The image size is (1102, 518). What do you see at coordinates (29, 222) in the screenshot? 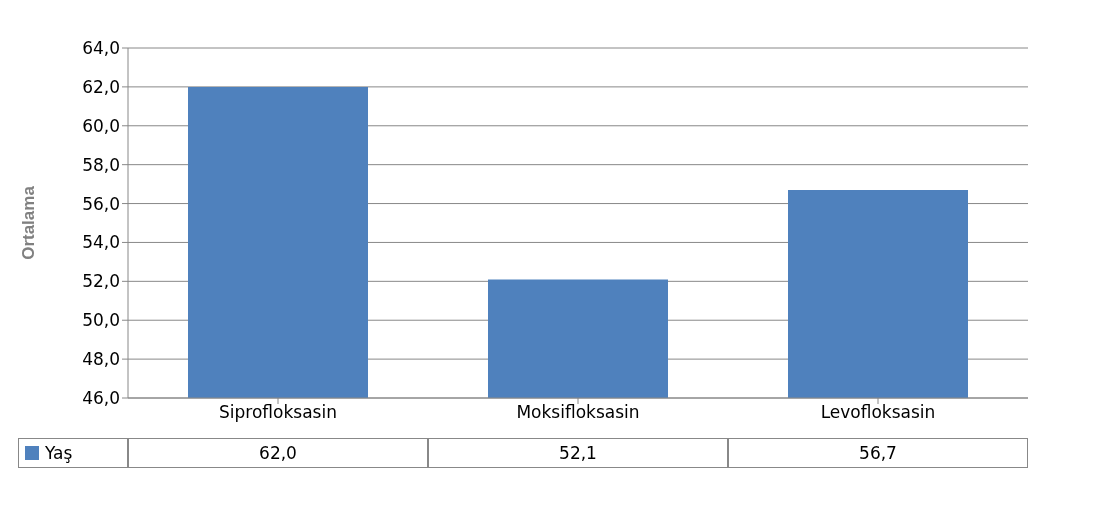
I see `y-axis-title: Ortalama` at bounding box center [29, 222].